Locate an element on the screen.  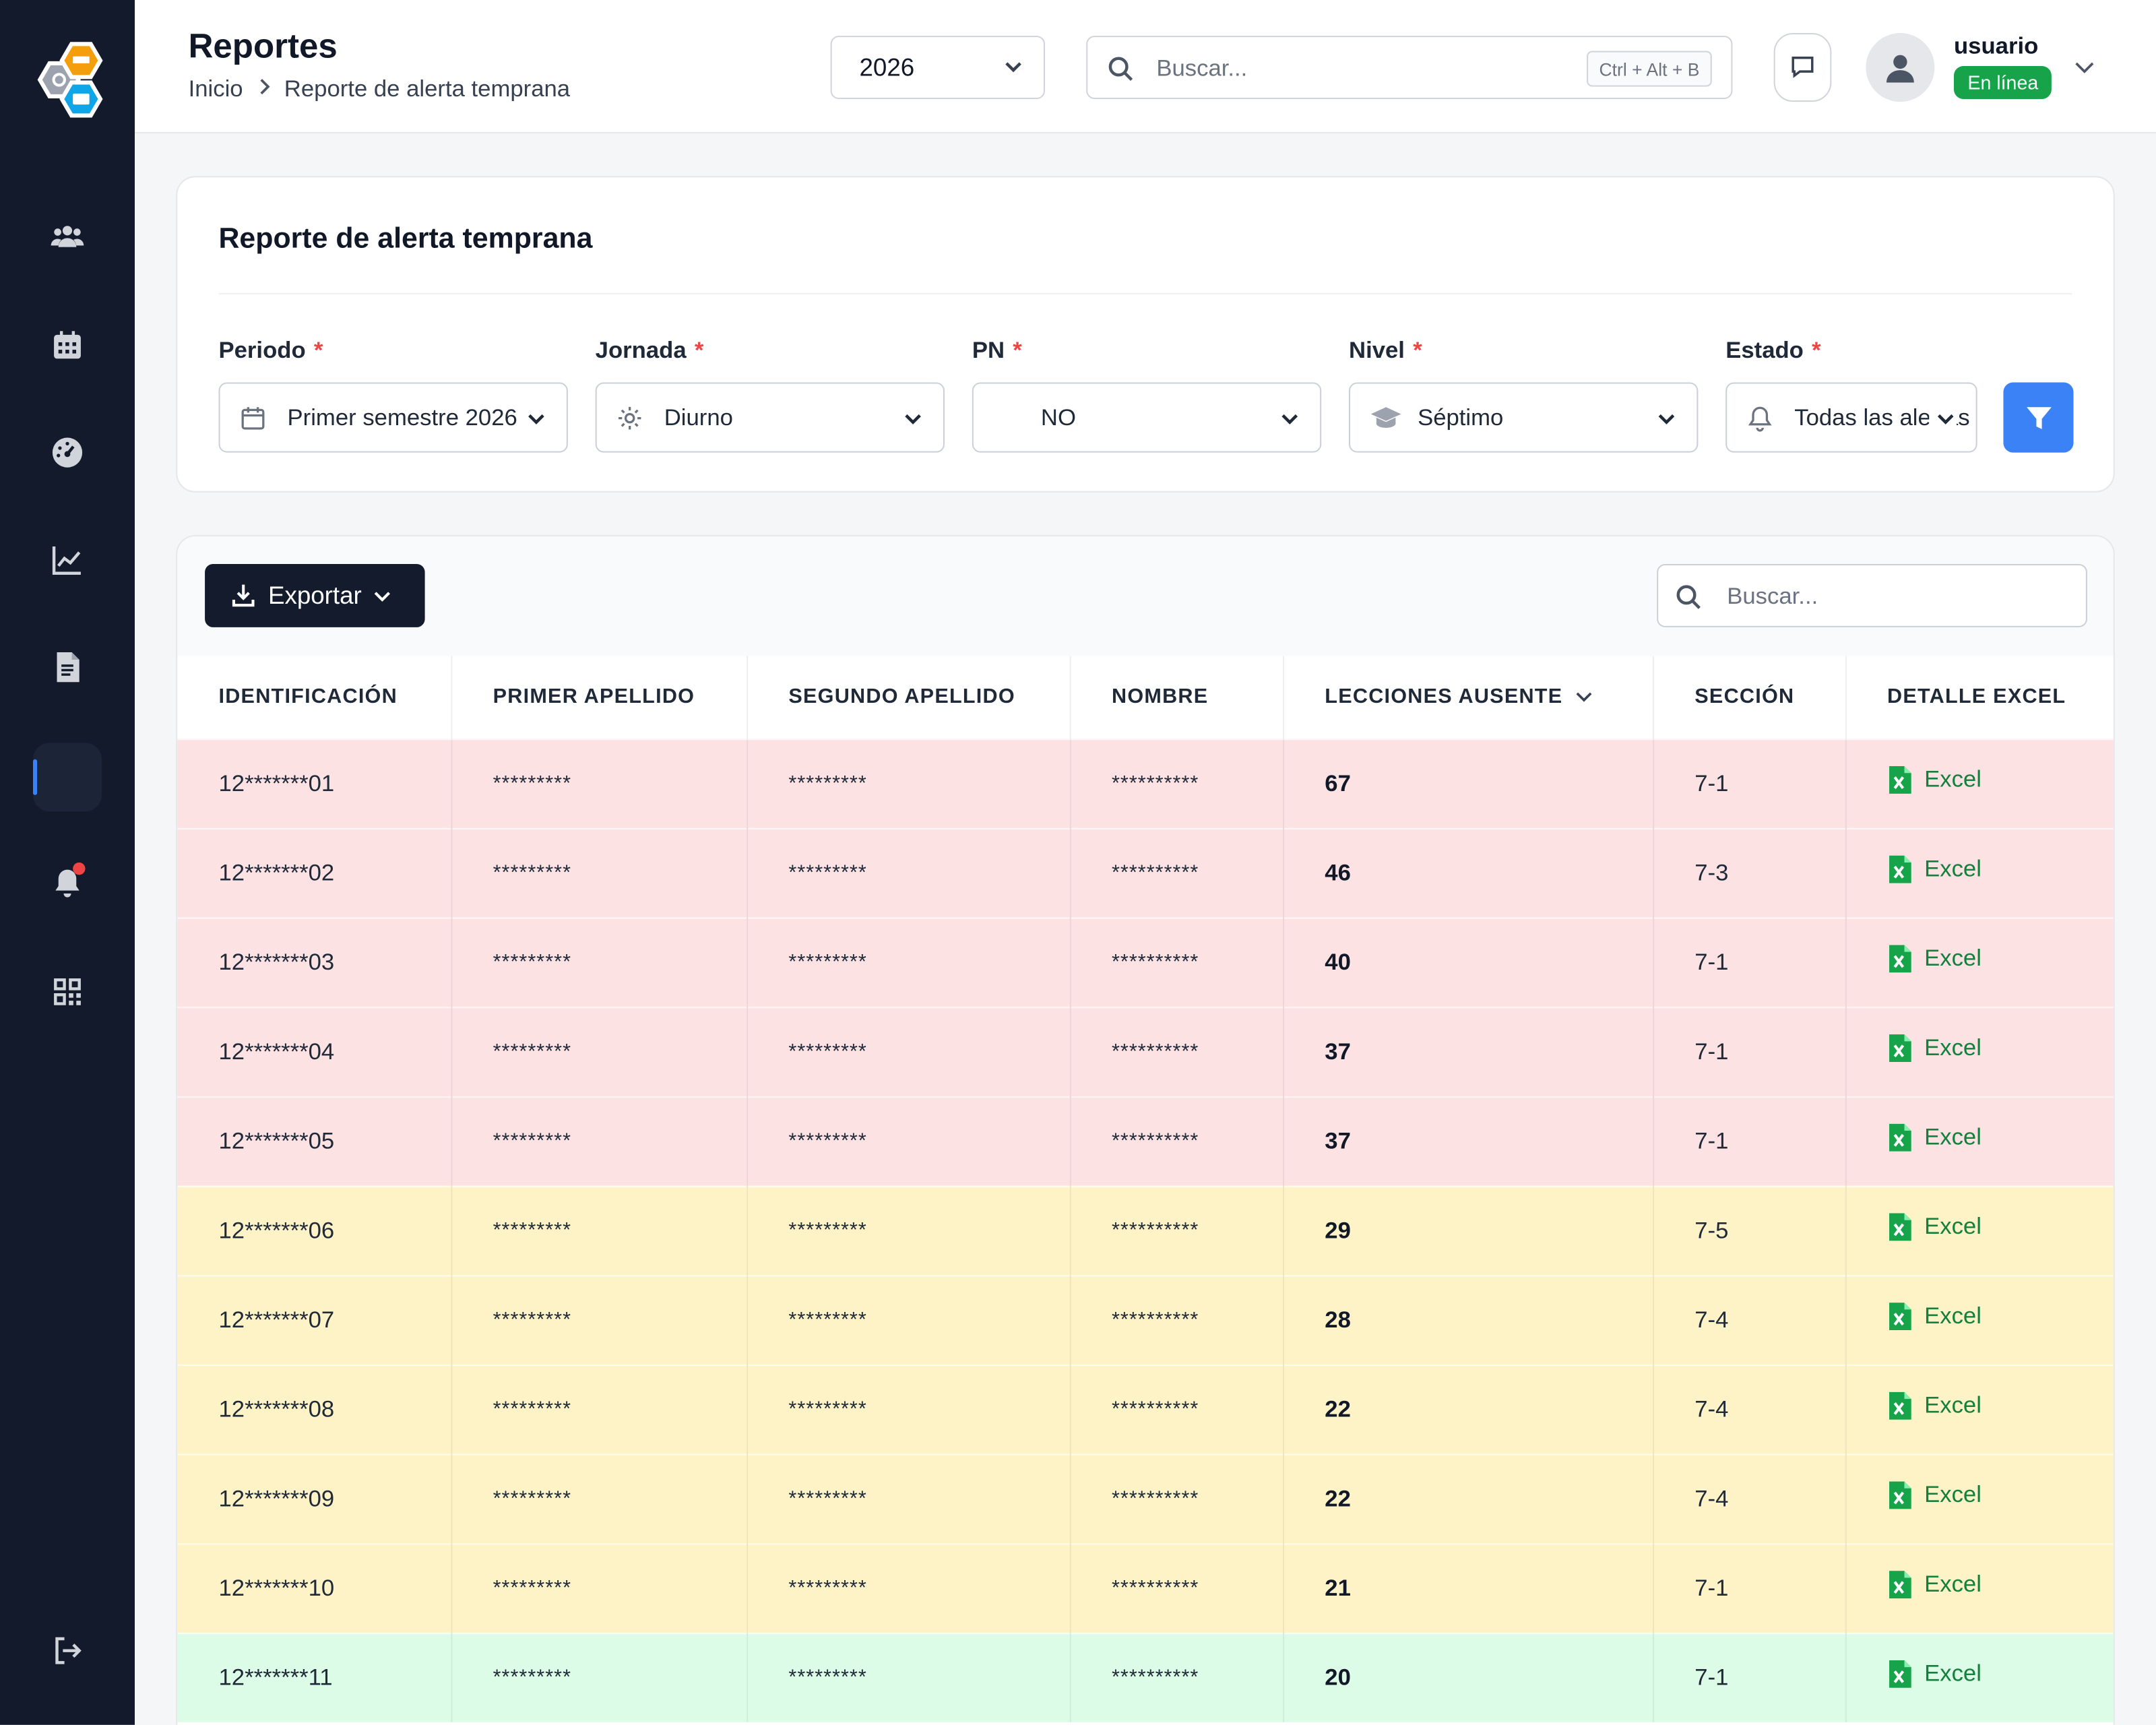
cell-lecciones-ausente: 67 is located at coordinates (1468, 783).